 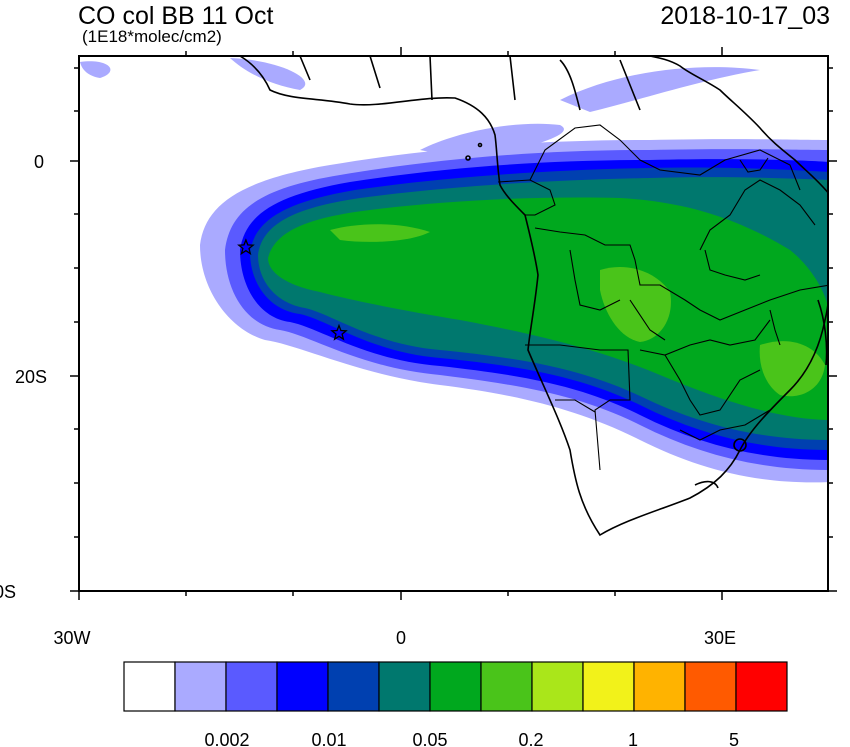 I want to click on y-label-0: 0, so click(x=39, y=162).